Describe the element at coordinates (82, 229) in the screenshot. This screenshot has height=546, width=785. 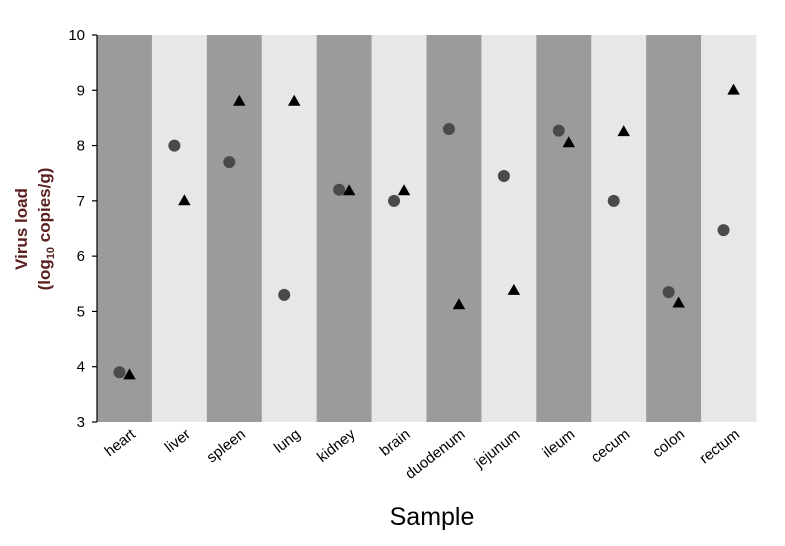
I see `y-axis-ticks: 3 4 5 6 7 8 9 10` at that location.